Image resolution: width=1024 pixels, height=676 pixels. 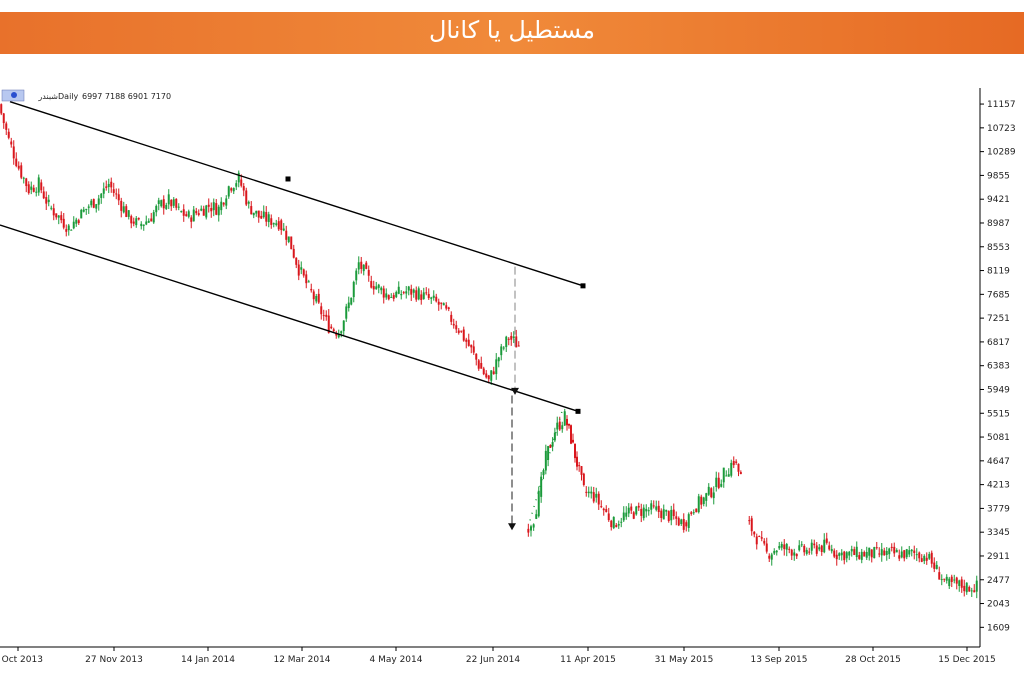 What do you see at coordinates (512, 30) in the screenshot?
I see `banner-title: مستطیل یا کانال` at bounding box center [512, 30].